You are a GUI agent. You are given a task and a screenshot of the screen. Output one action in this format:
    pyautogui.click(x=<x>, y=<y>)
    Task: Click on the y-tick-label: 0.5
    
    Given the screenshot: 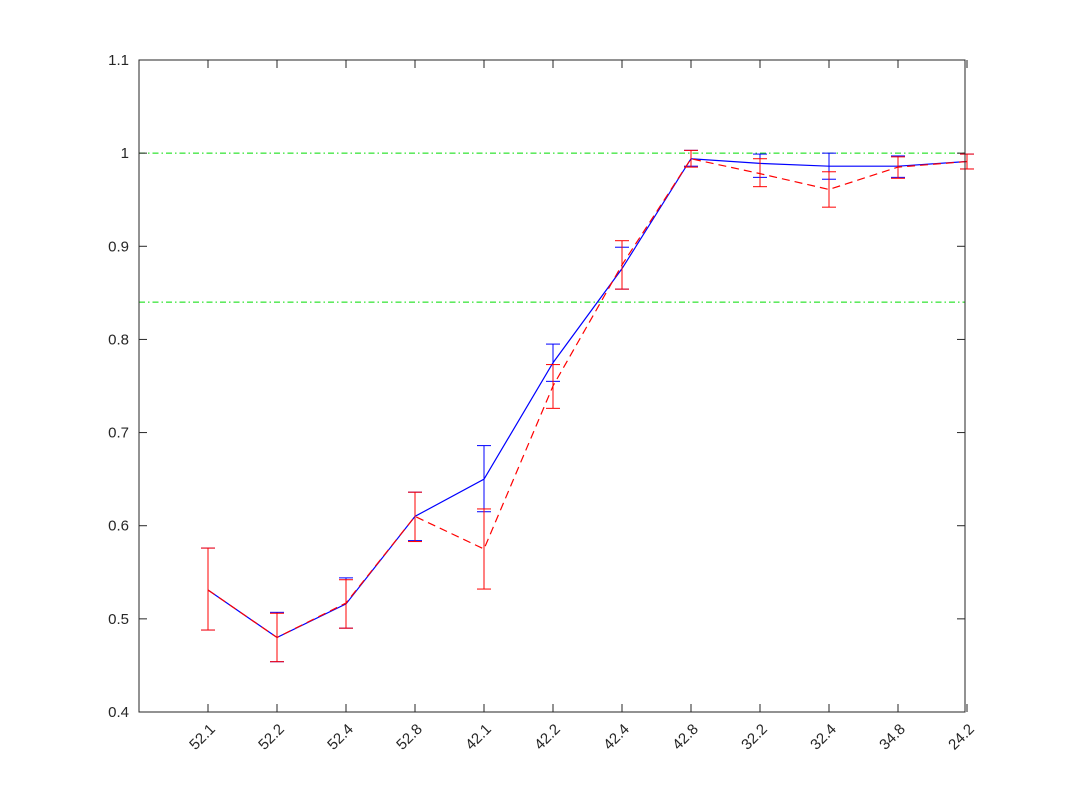 What is the action you would take?
    pyautogui.click(x=118, y=619)
    